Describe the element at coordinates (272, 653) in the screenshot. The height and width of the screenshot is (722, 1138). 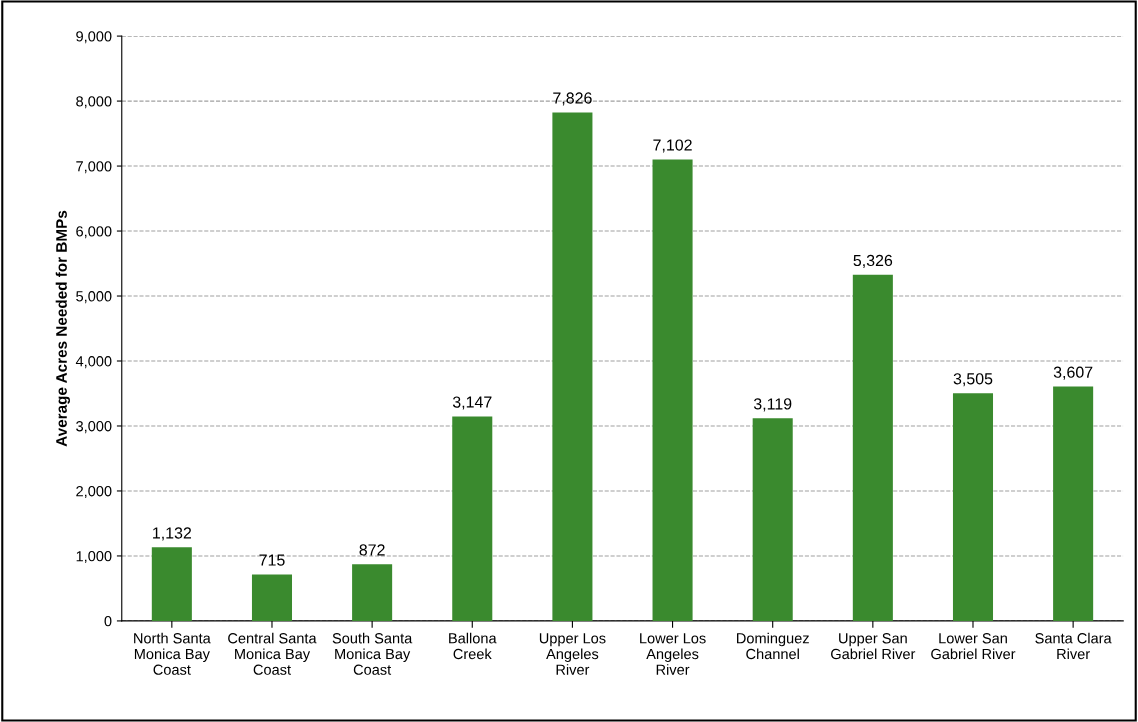
I see `x-tick-label: Central Santa Monica Bay Coast` at that location.